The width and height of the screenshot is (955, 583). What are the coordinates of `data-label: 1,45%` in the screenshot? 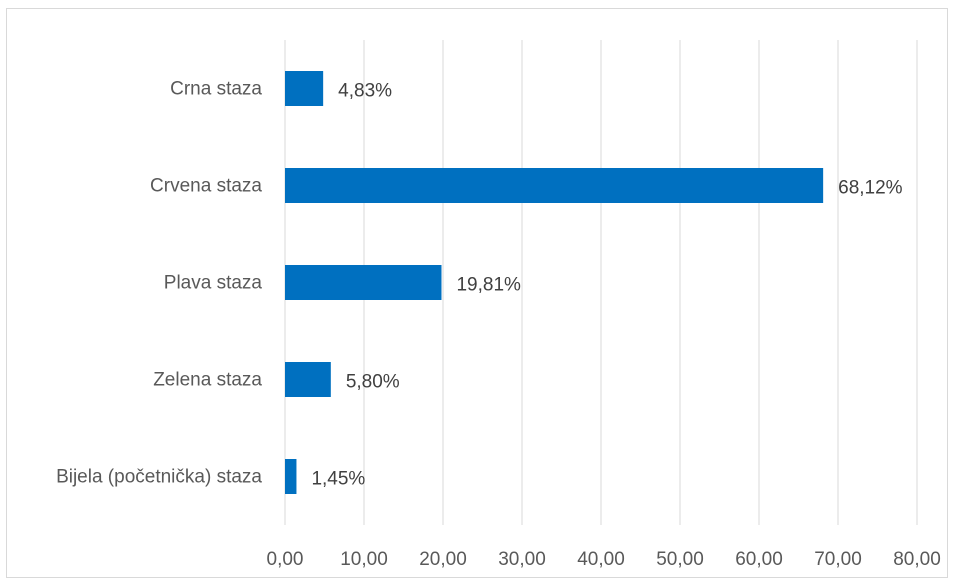 It's located at (338, 479).